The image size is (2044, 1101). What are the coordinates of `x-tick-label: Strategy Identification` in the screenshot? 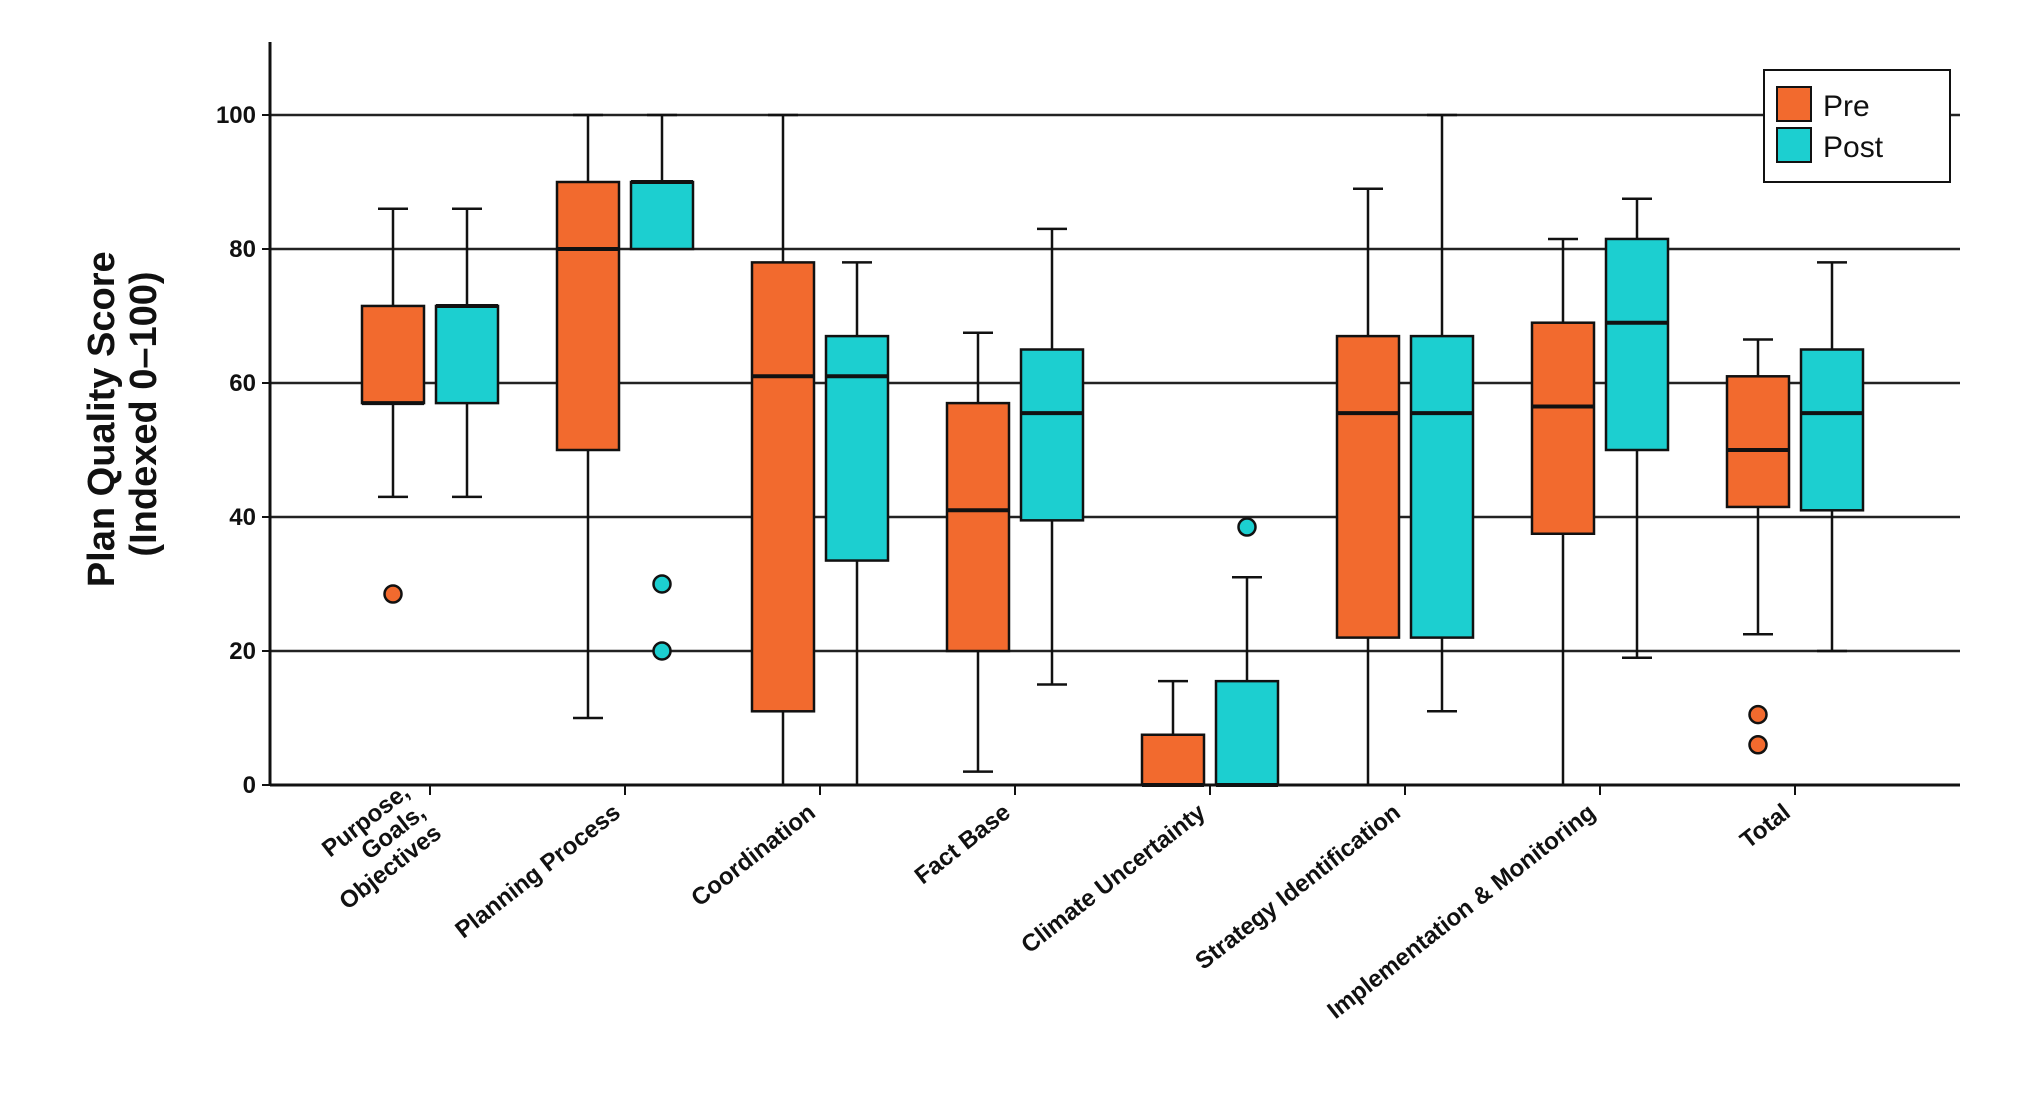 It's located at (1297, 887).